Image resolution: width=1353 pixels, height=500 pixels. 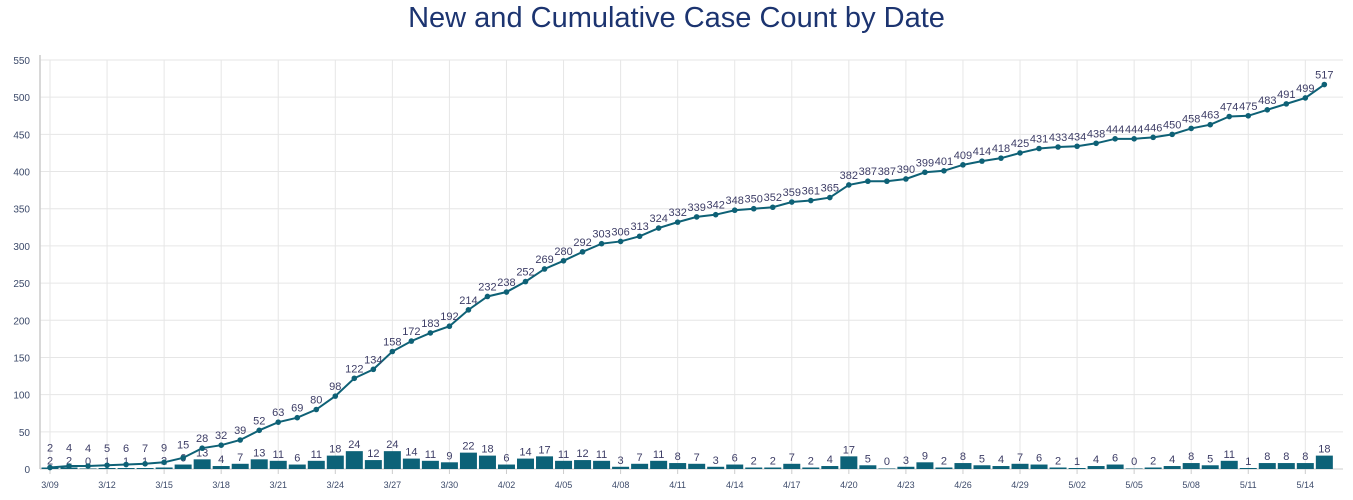 I want to click on bar-data-label: 4, so click(x=221, y=460).